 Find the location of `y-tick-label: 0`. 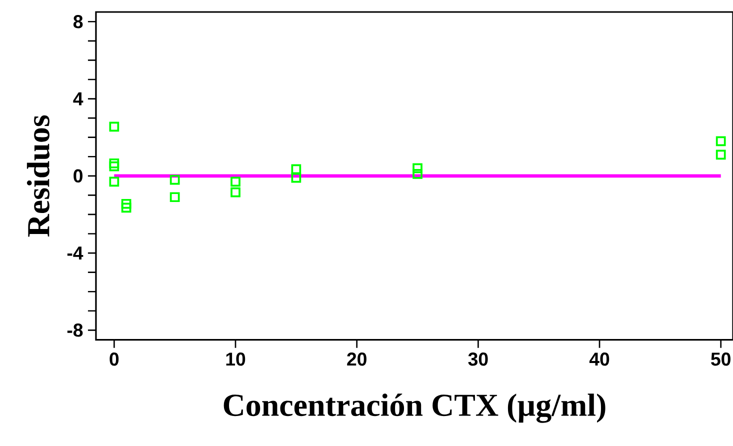

y-tick-label: 0 is located at coordinates (78, 175).